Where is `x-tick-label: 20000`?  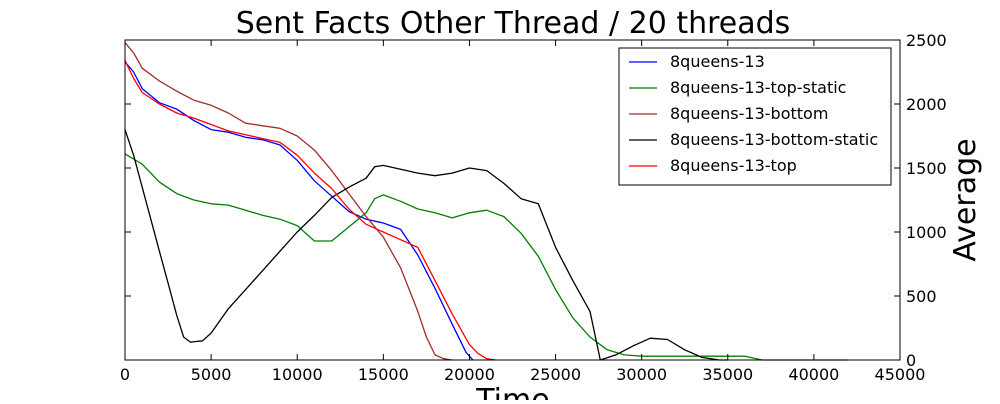
x-tick-label: 20000 is located at coordinates (469, 374).